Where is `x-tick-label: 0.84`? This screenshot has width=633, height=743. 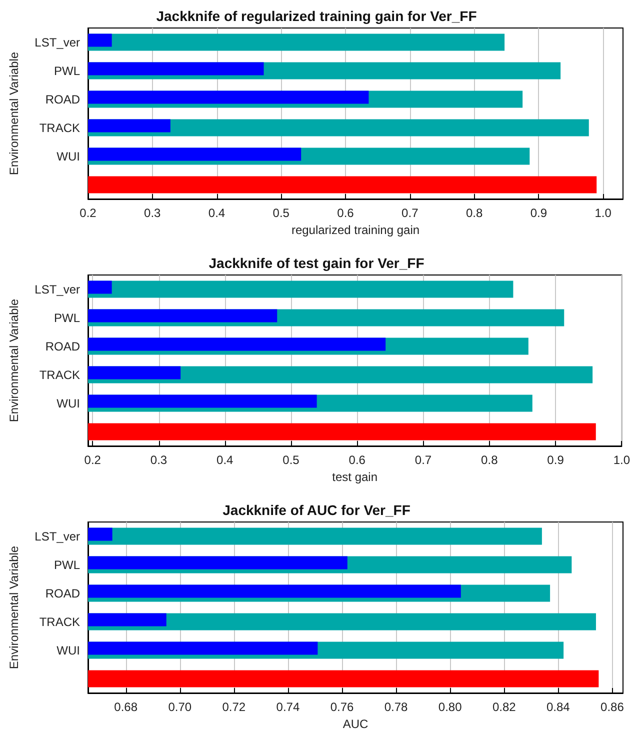
x-tick-label: 0.84 is located at coordinates (558, 707).